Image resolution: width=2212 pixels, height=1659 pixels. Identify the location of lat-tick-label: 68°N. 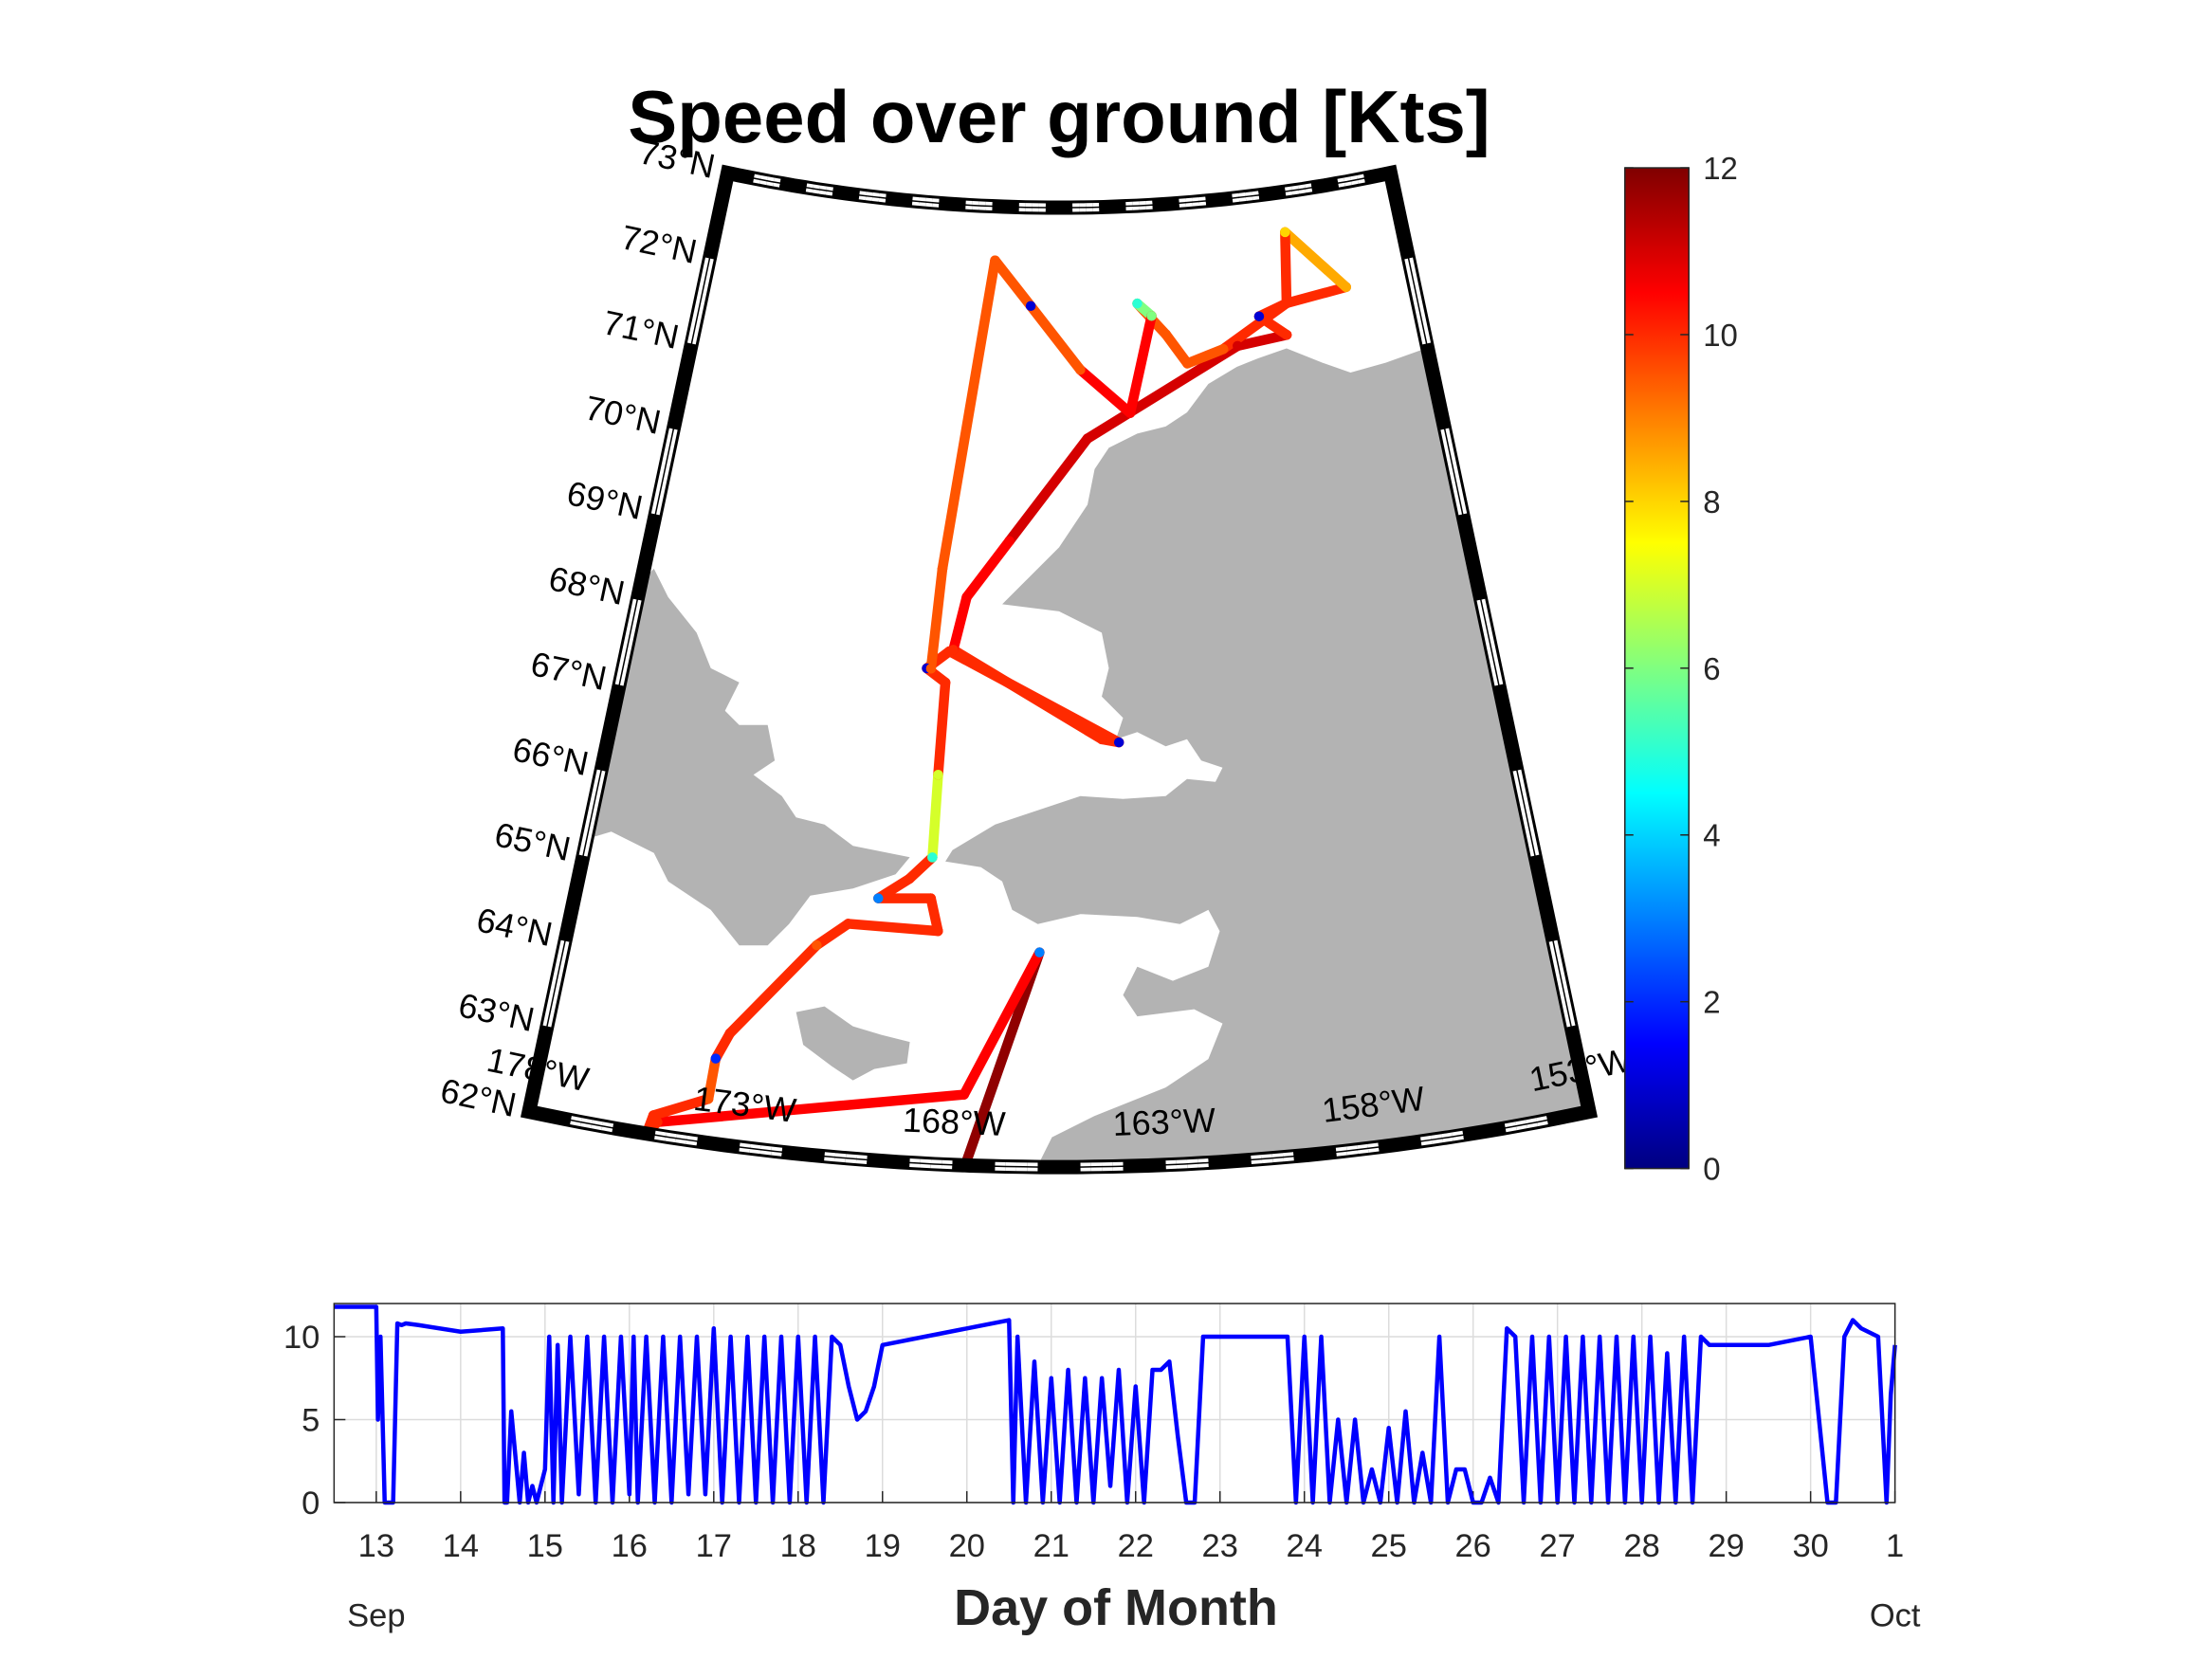
(586, 585).